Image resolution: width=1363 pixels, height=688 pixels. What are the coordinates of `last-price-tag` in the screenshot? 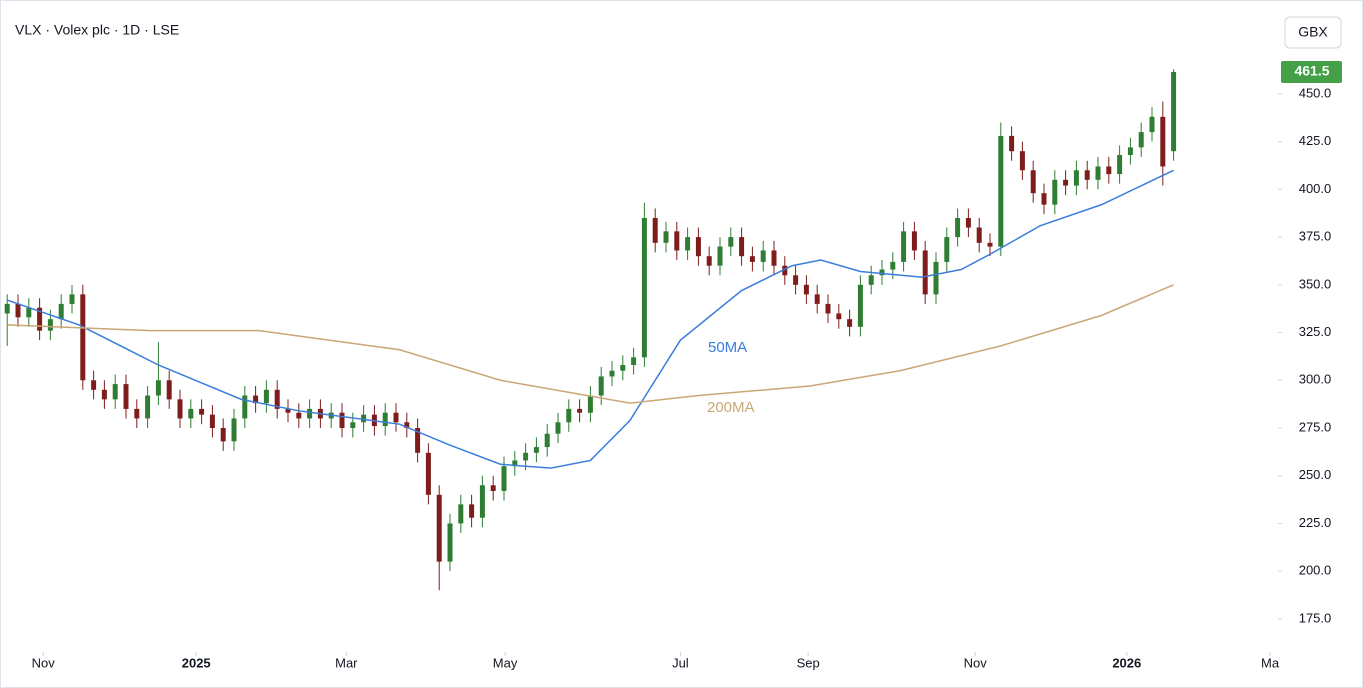 It's located at (1311, 71).